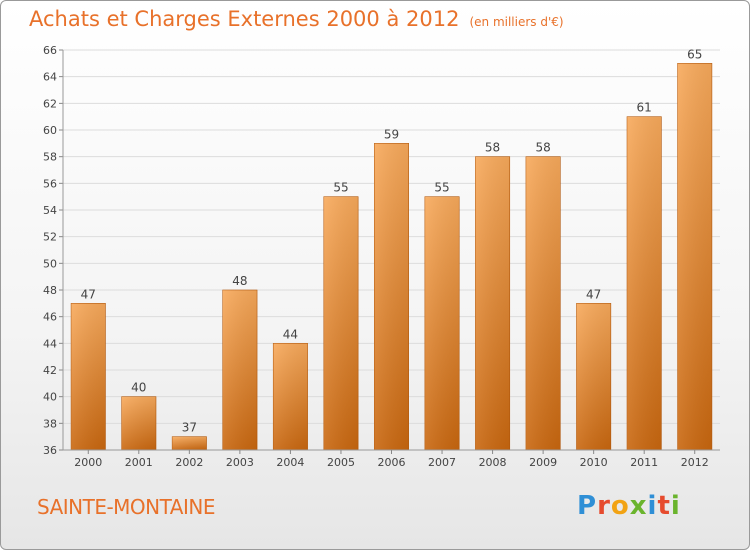  I want to click on data-label: 61, so click(644, 108).